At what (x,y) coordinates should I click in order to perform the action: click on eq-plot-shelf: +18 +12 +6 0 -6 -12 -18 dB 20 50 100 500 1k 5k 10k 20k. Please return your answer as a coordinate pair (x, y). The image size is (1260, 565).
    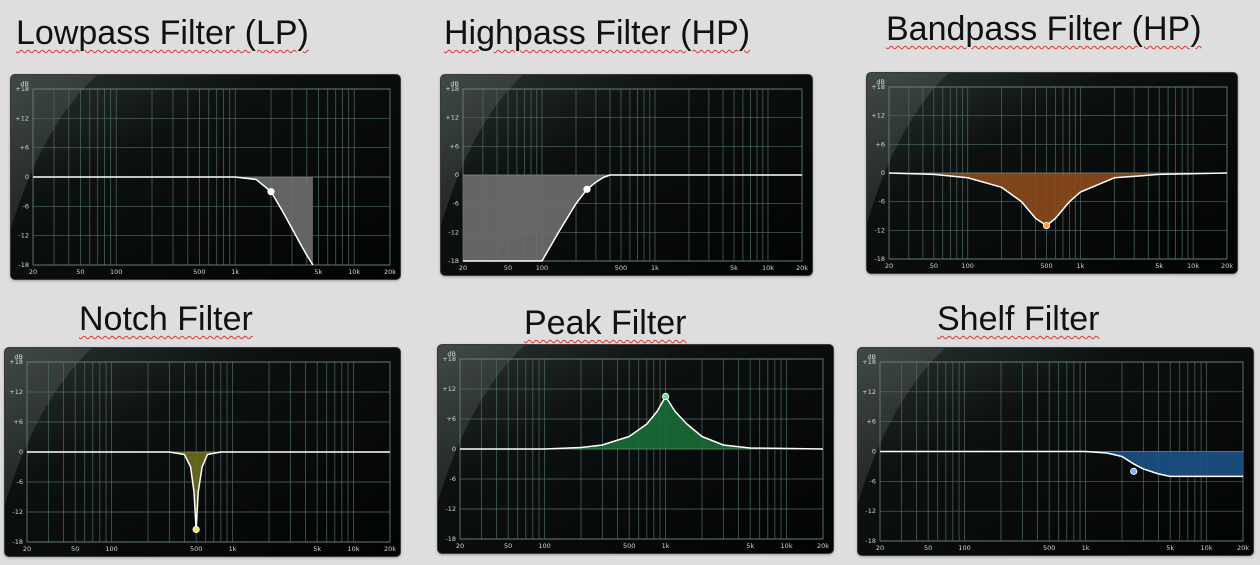
    Looking at the image, I should click on (1055, 451).